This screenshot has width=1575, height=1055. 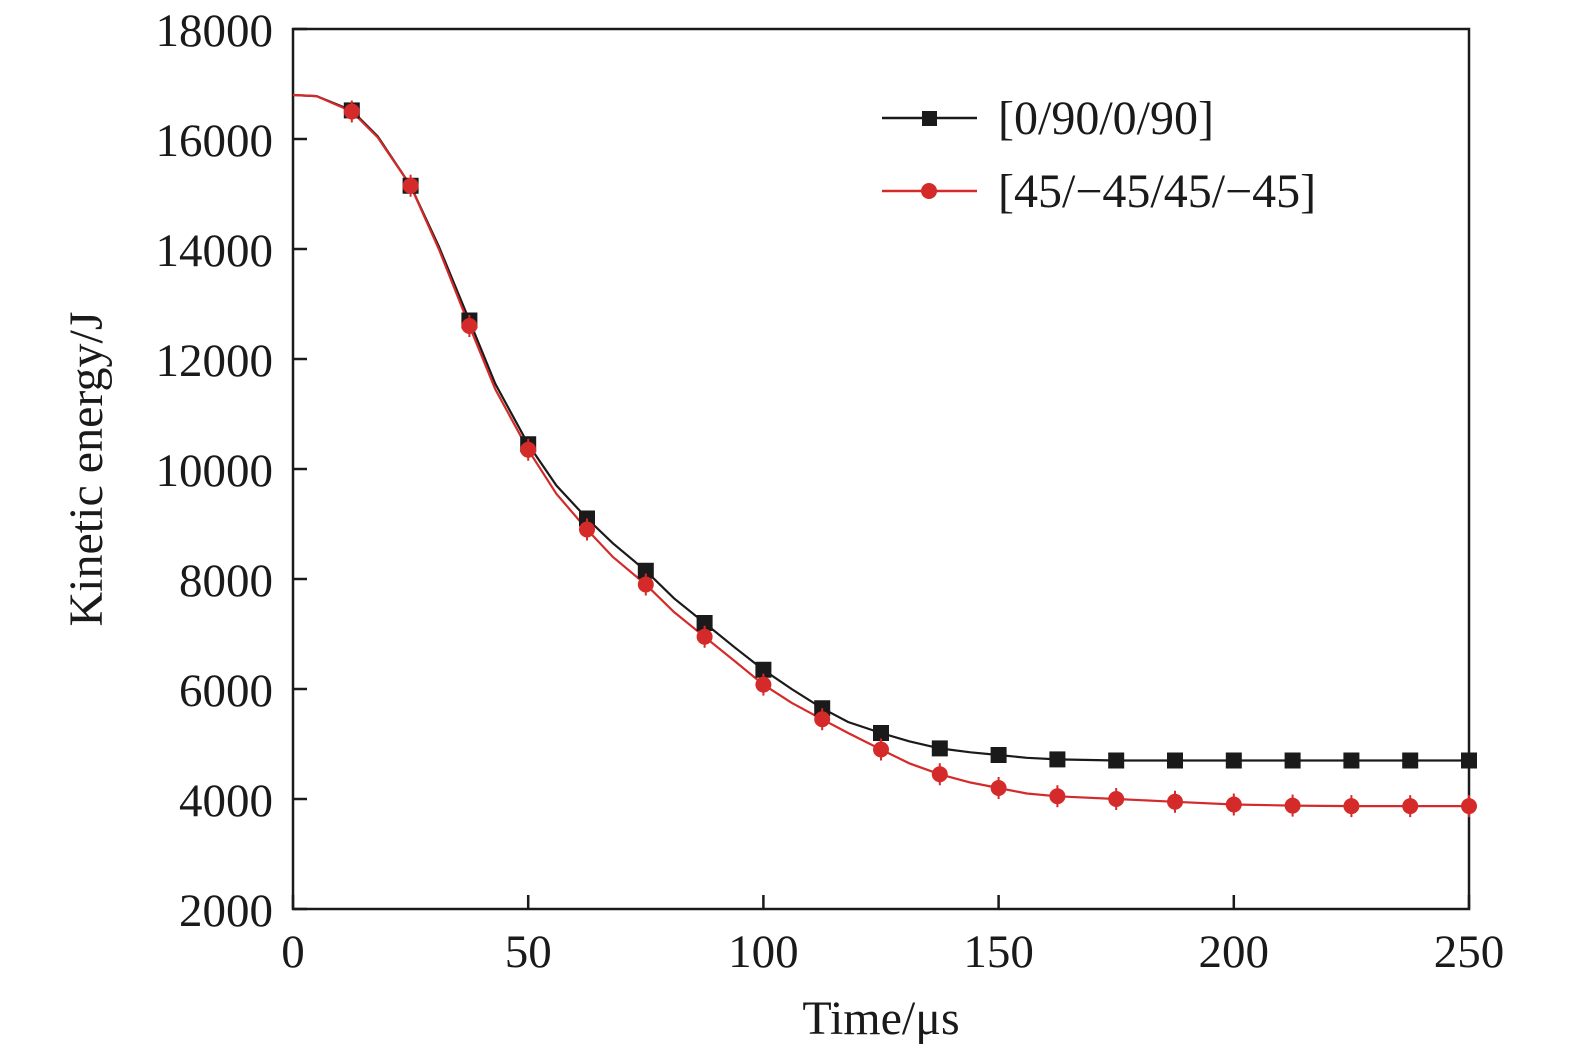 I want to click on x-axis-title: Time/μs, so click(x=880, y=1018).